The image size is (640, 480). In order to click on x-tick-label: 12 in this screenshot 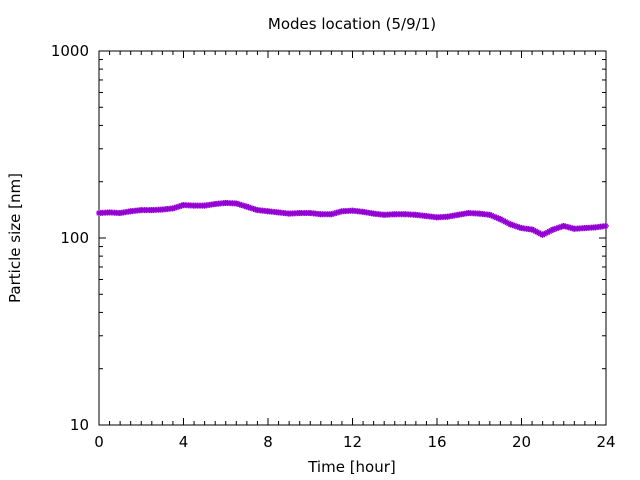, I will do `click(352, 442)`.